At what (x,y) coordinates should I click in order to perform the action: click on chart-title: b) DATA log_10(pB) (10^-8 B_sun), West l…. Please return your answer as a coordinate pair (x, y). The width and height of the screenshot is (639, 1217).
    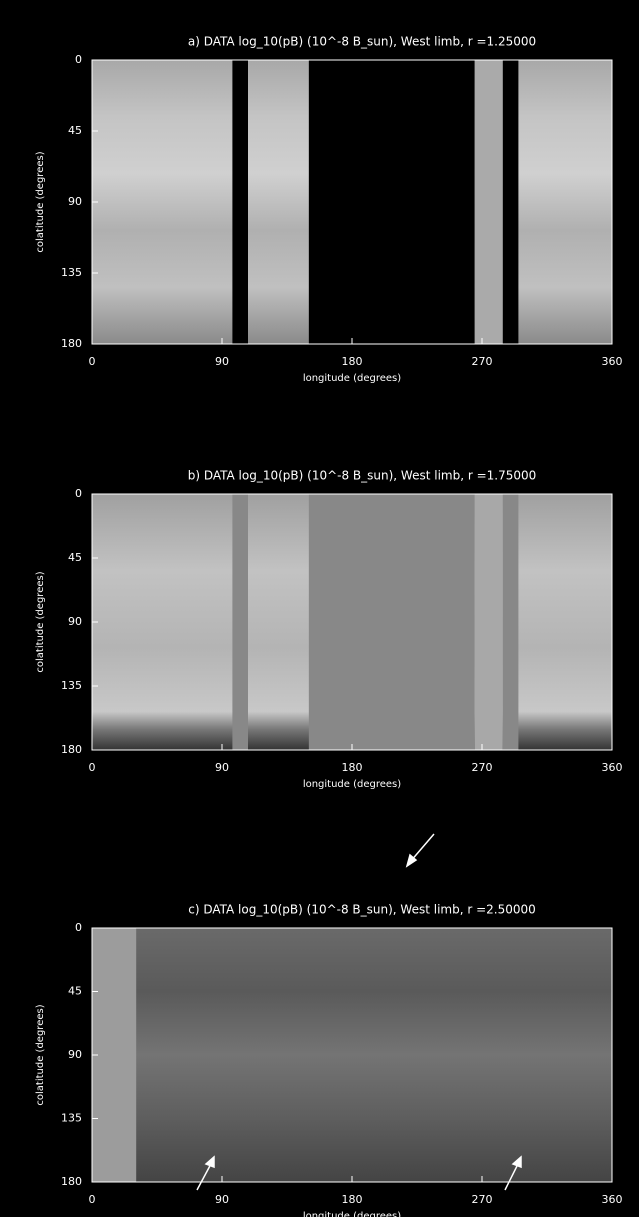
    Looking at the image, I should click on (362, 476).